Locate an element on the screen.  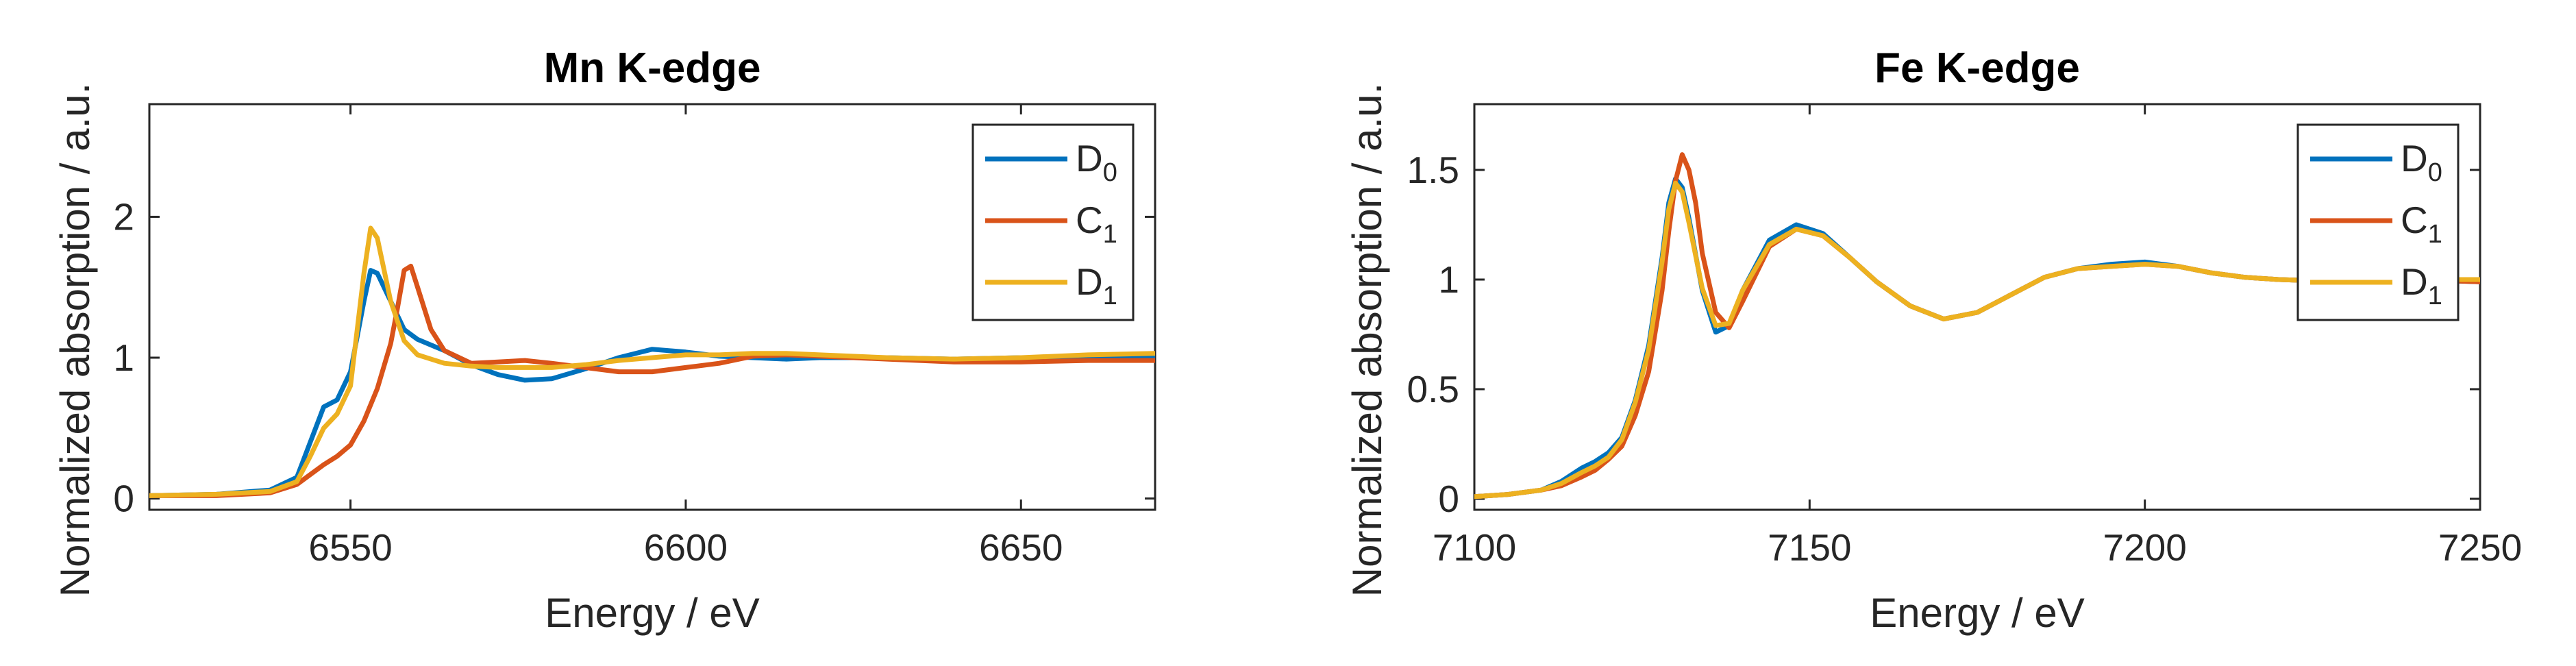
x-tick-label: 7200 is located at coordinates (2144, 547).